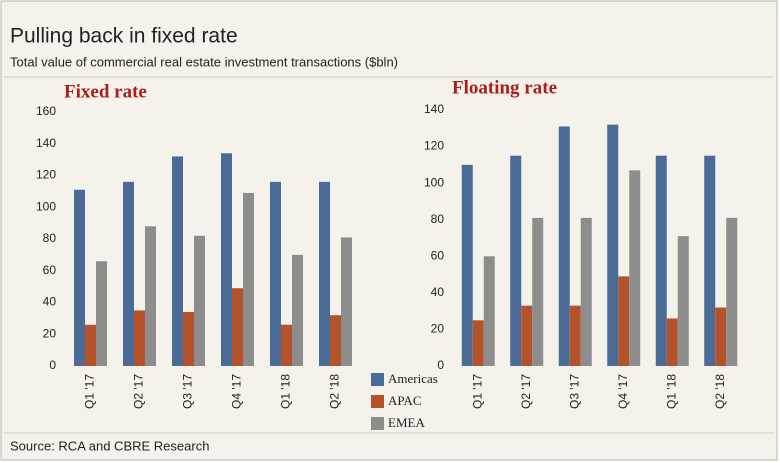  What do you see at coordinates (406, 422) in the screenshot?
I see `legend-label: EMEA` at bounding box center [406, 422].